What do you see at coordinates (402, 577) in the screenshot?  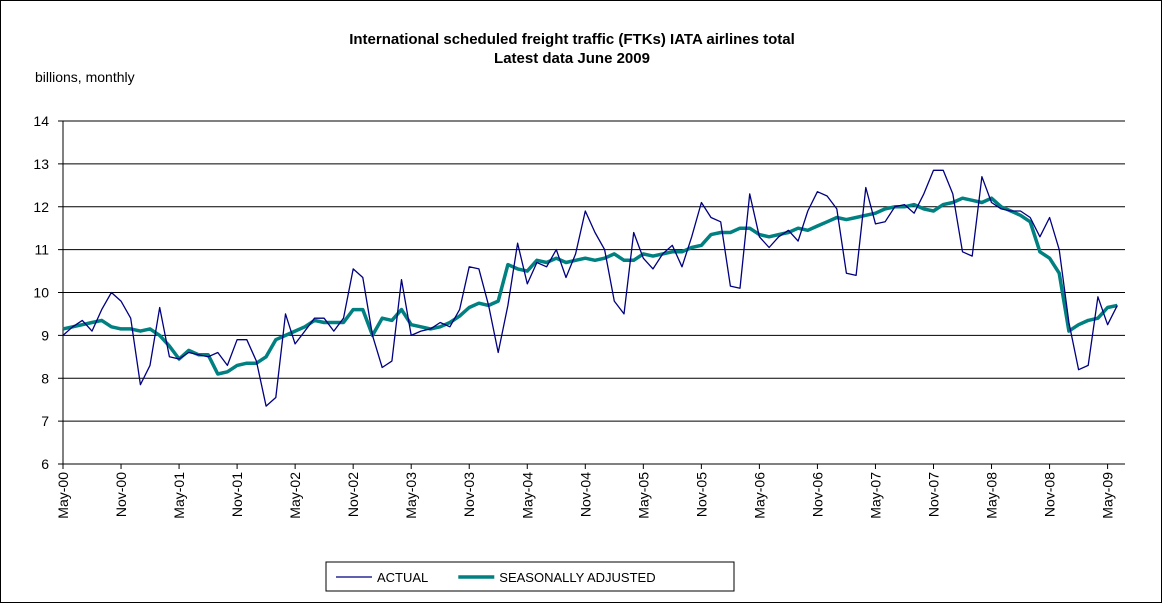 I see `legend-label: ACTUAL` at bounding box center [402, 577].